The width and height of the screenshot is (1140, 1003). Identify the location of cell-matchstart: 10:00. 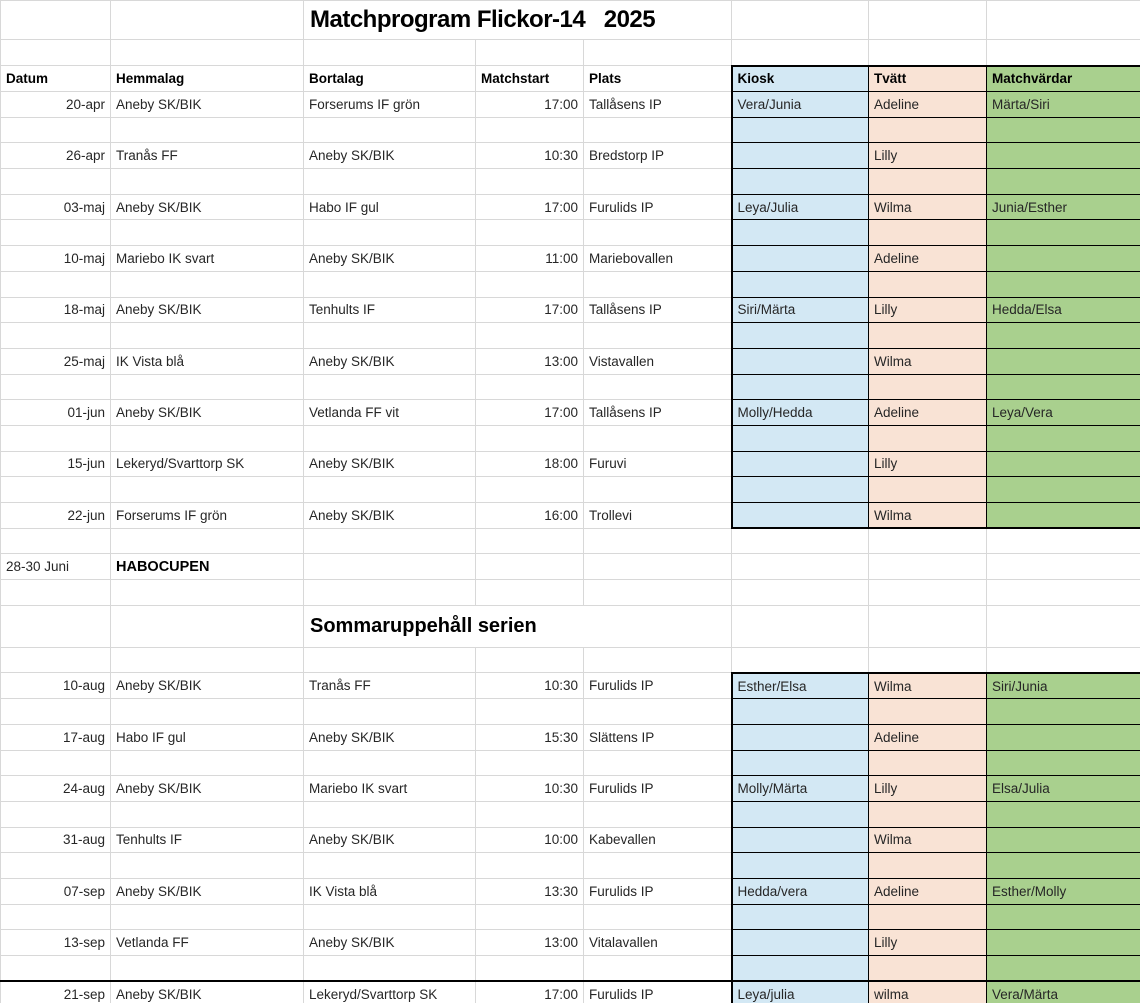
(529, 840).